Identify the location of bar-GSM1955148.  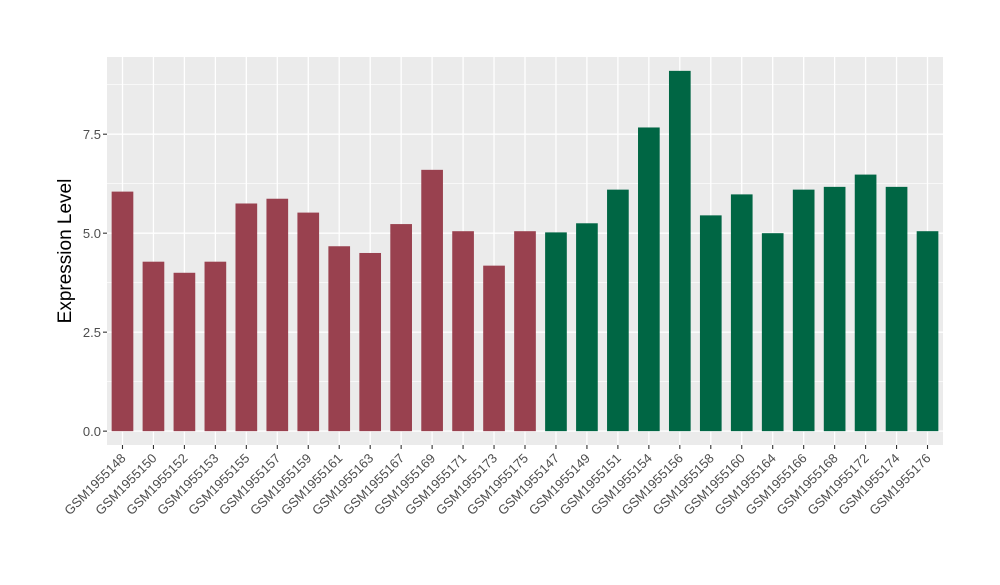
(122, 311).